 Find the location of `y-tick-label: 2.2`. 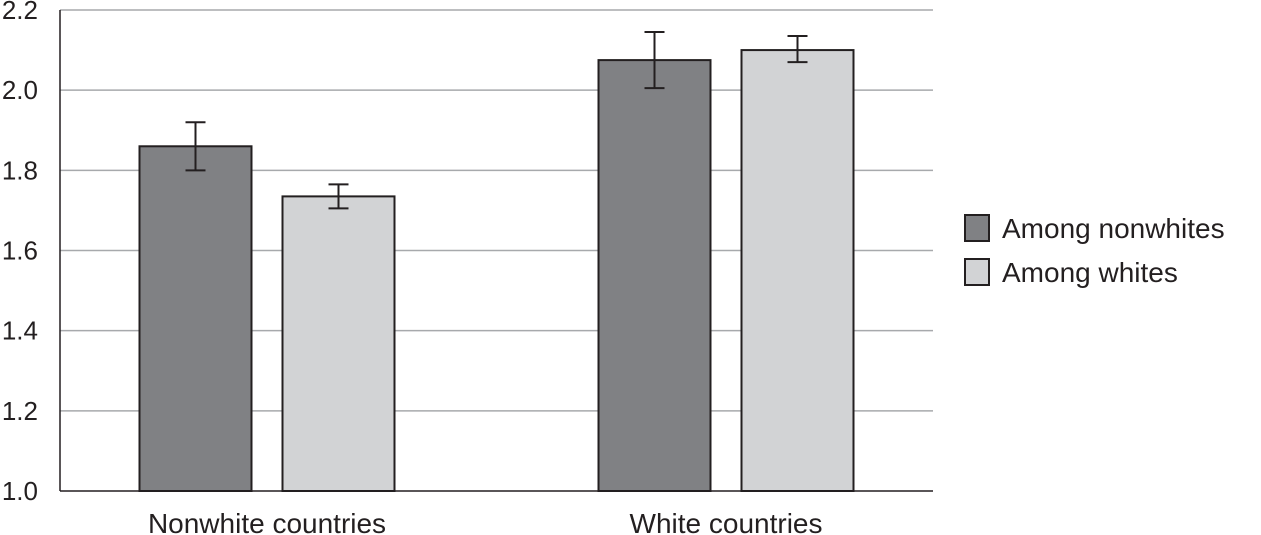

y-tick-label: 2.2 is located at coordinates (20, 12).